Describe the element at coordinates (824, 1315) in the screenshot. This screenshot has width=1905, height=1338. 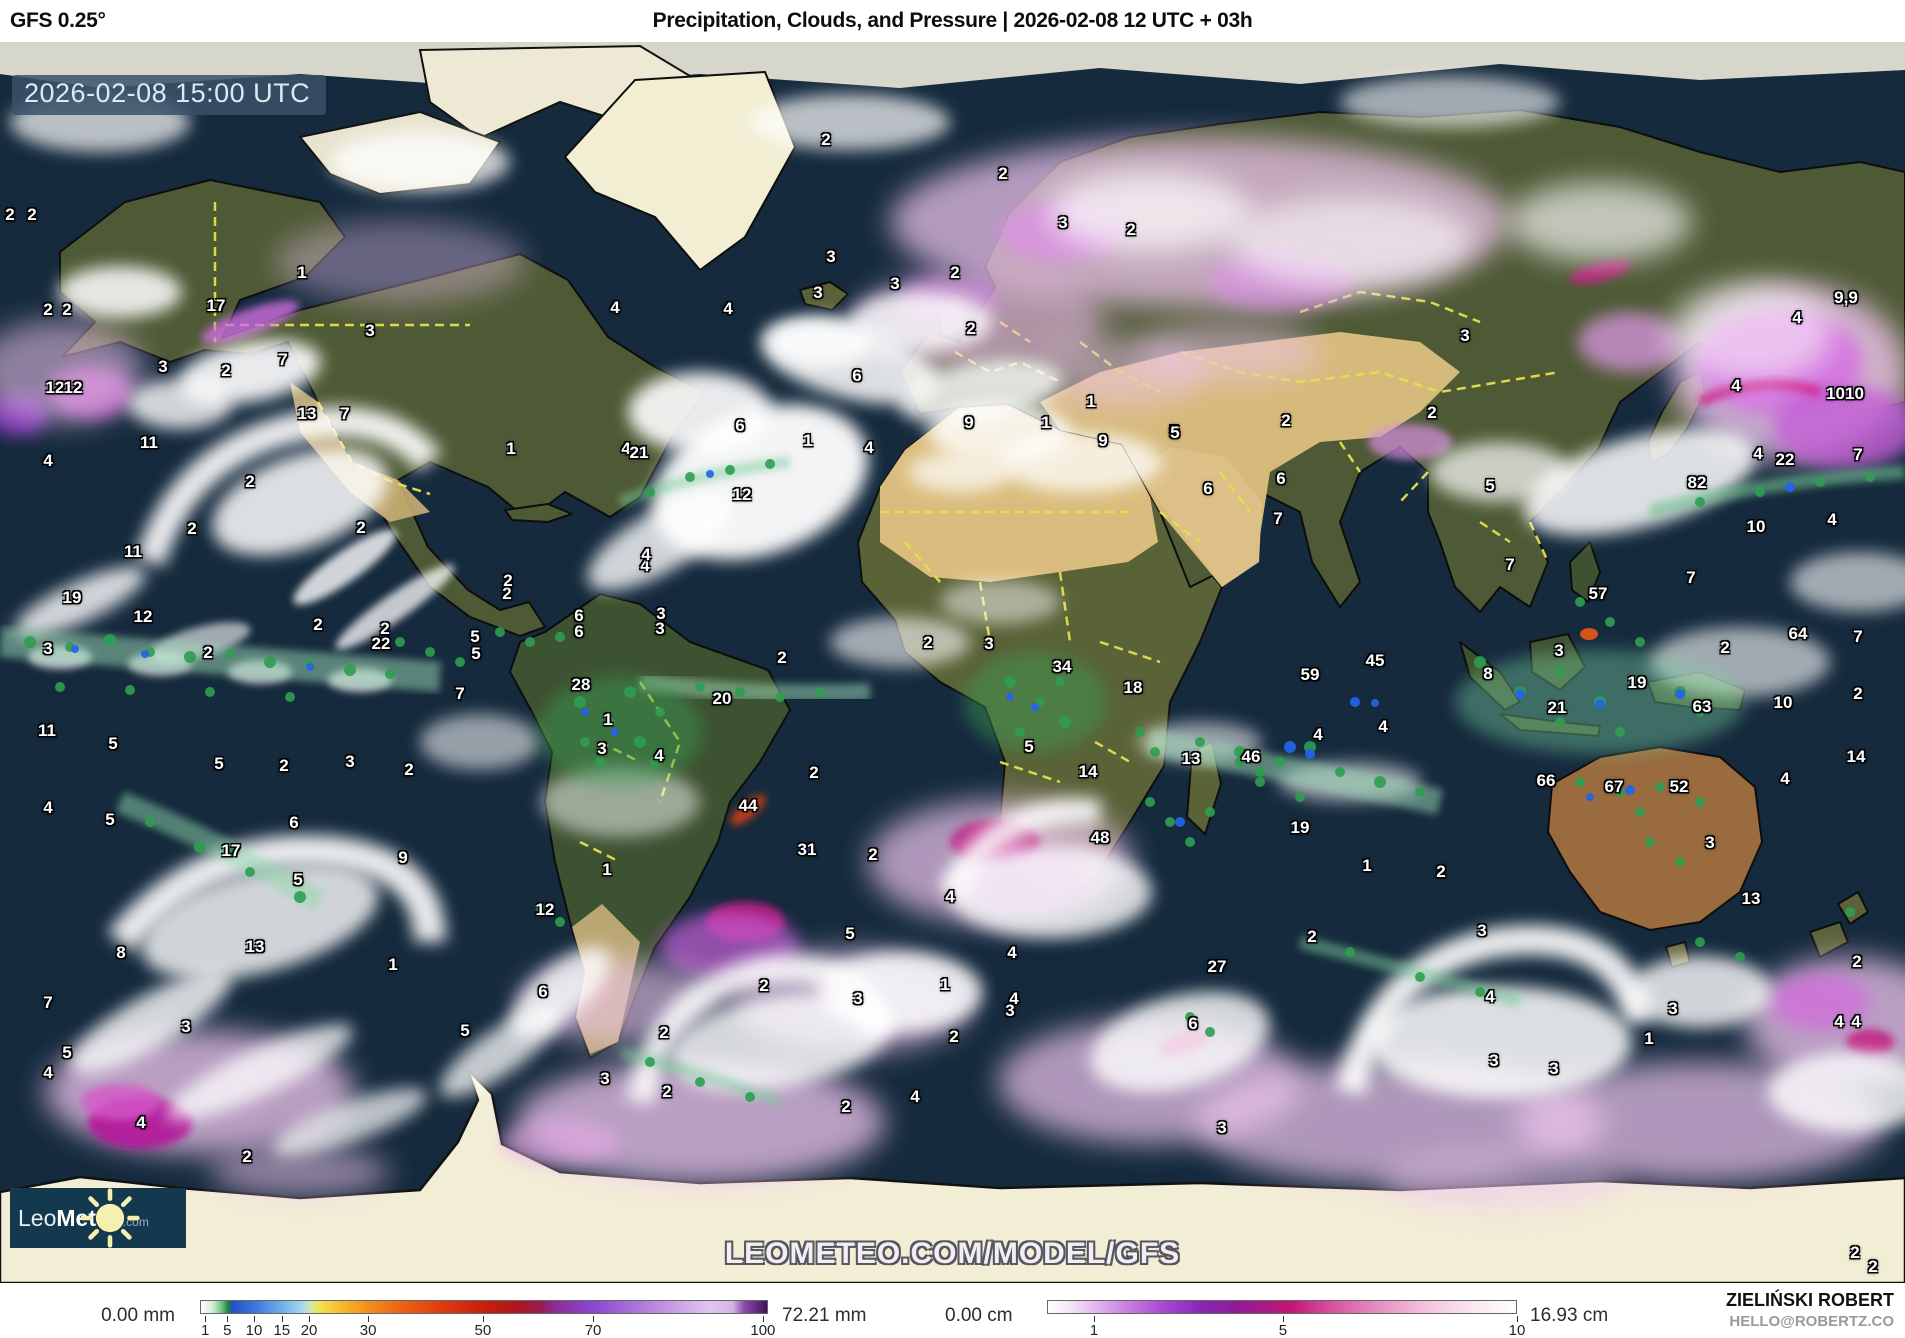
I see `precip-max-label: 72.21 mm` at that location.